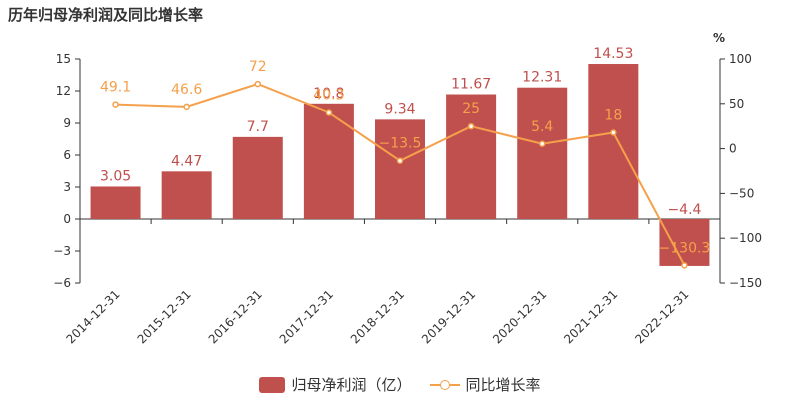 The image size is (800, 400). Describe the element at coordinates (62, 251) in the screenshot. I see `left-tick-label: −3` at that location.